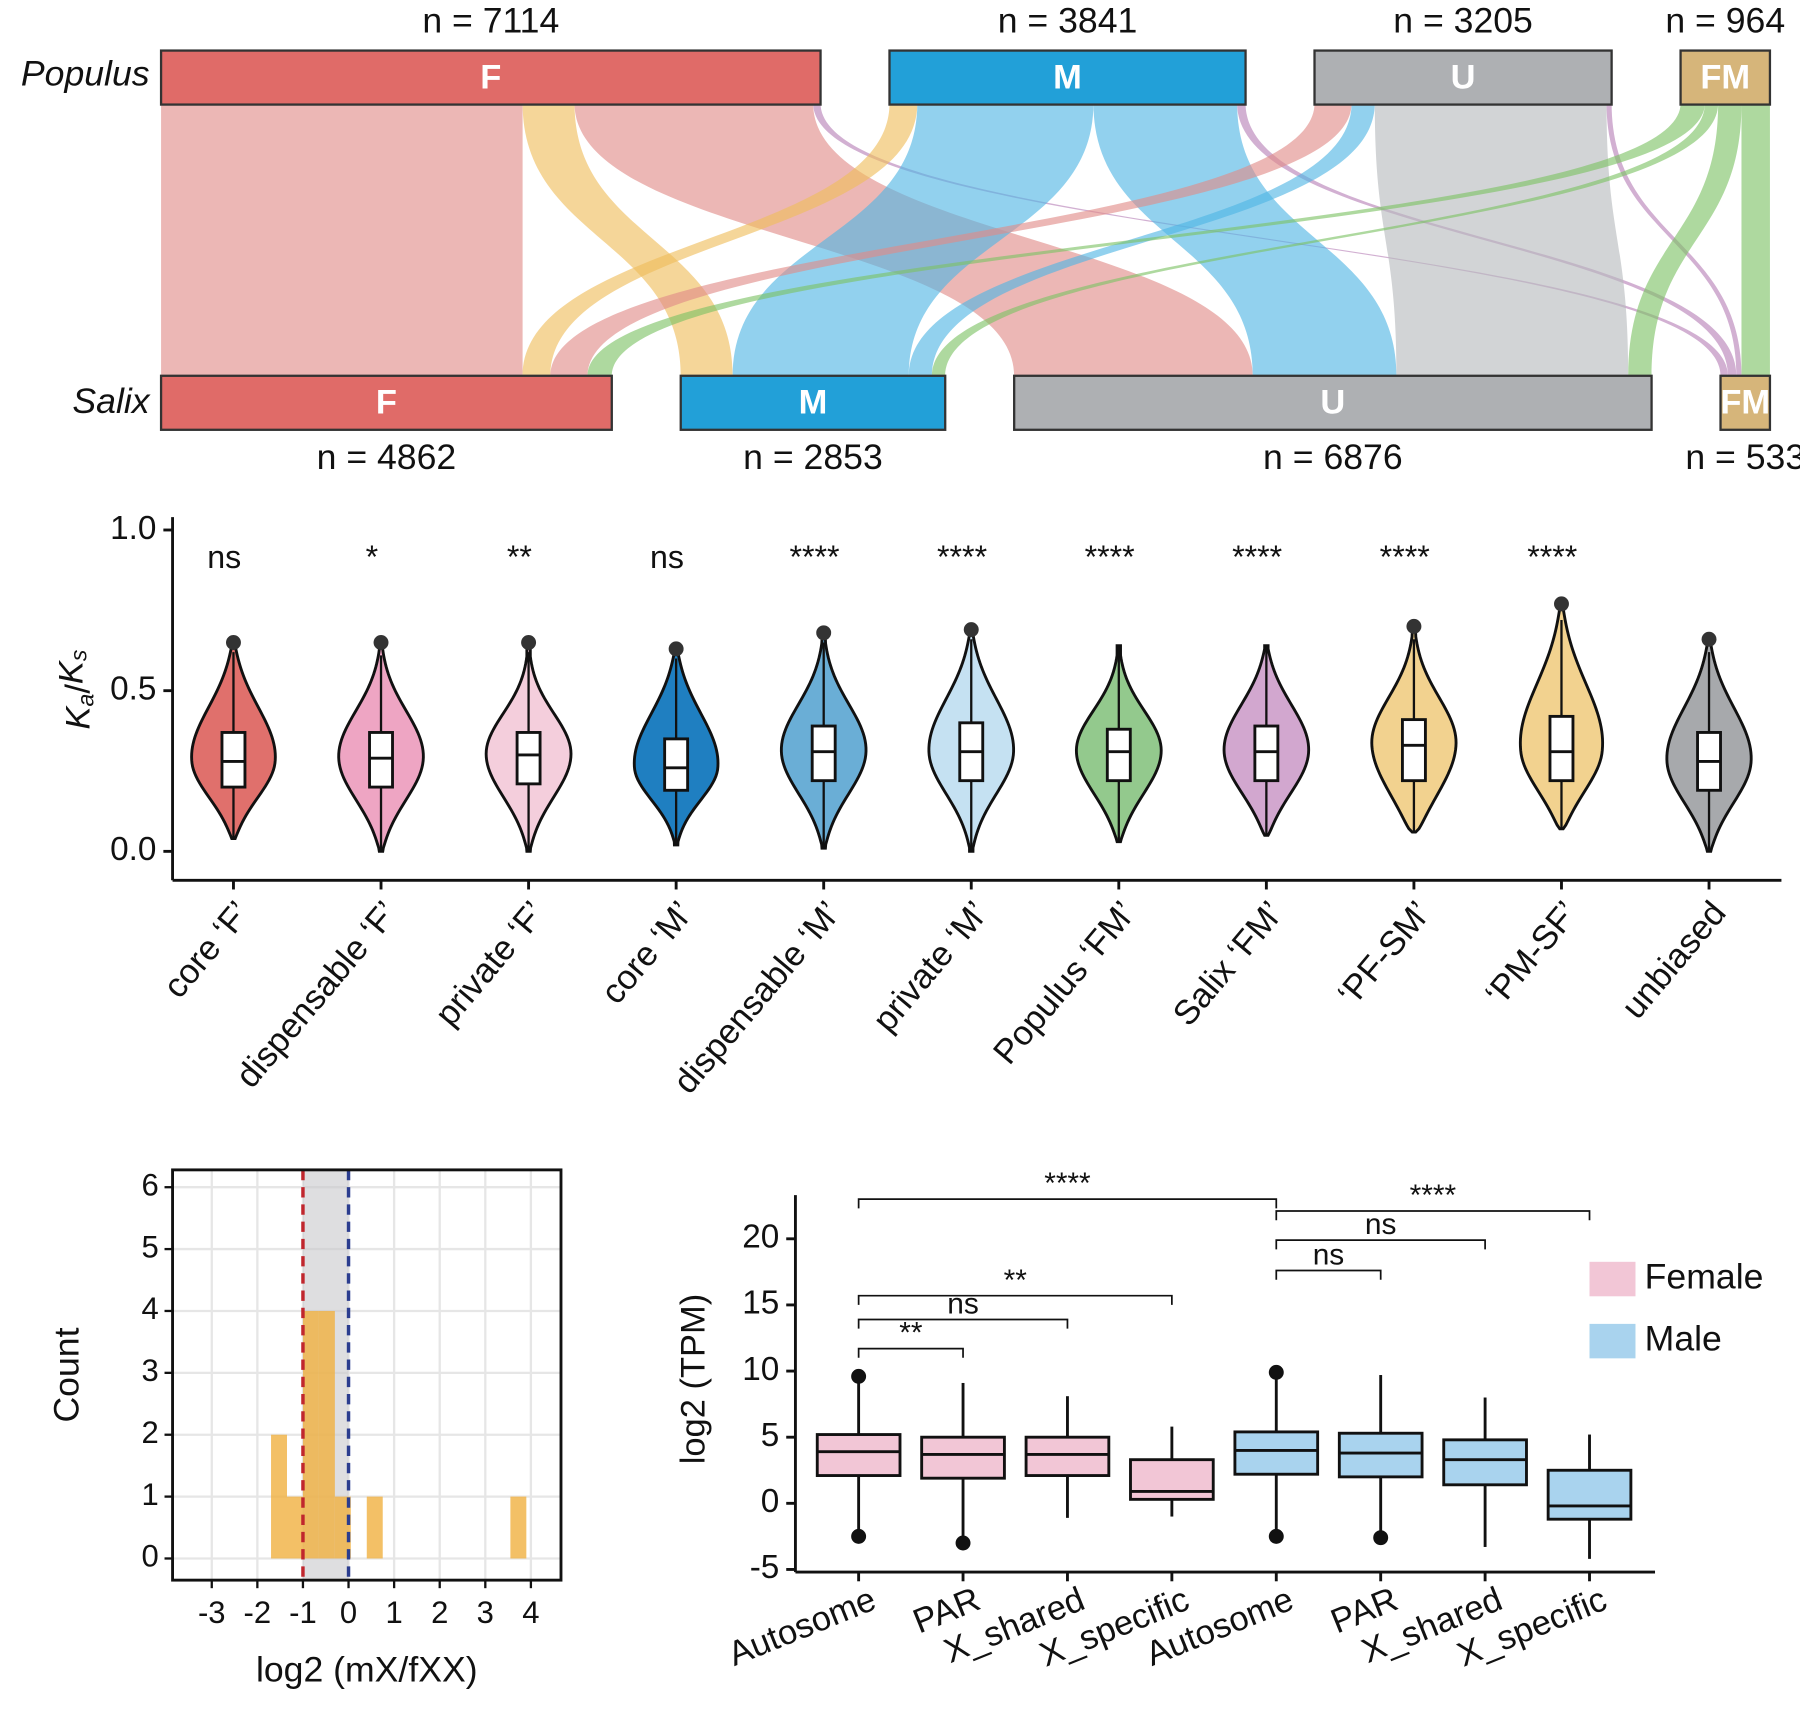  I want to click on y-axis-label-part: a, so click(86, 700).